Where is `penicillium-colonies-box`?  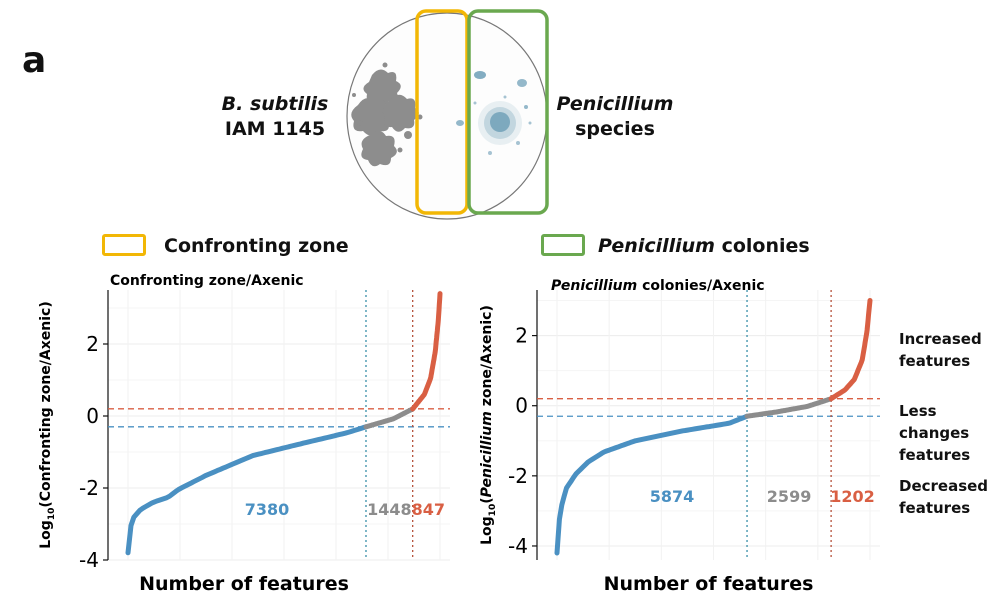
penicillium-colonies-box is located at coordinates (508, 112).